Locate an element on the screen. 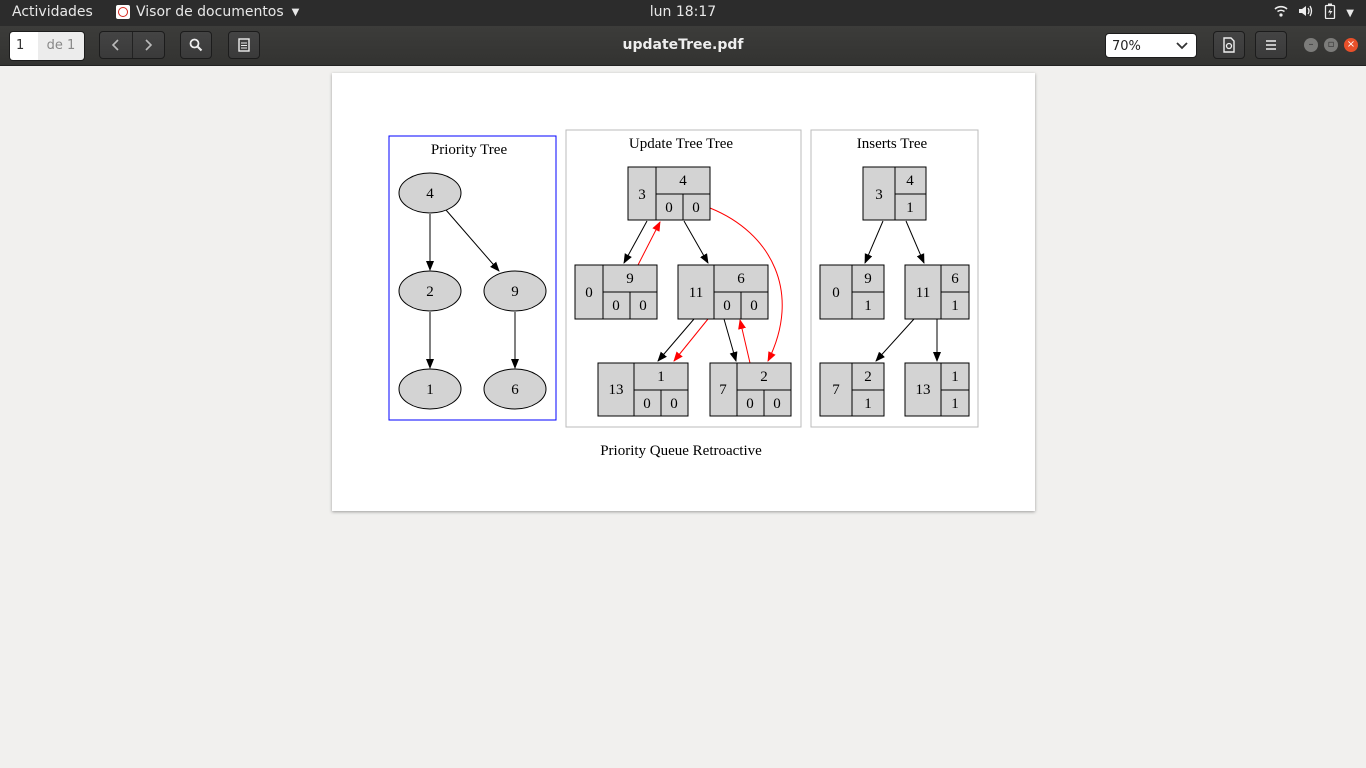  document-viewer-icon is located at coordinates (123, 12).